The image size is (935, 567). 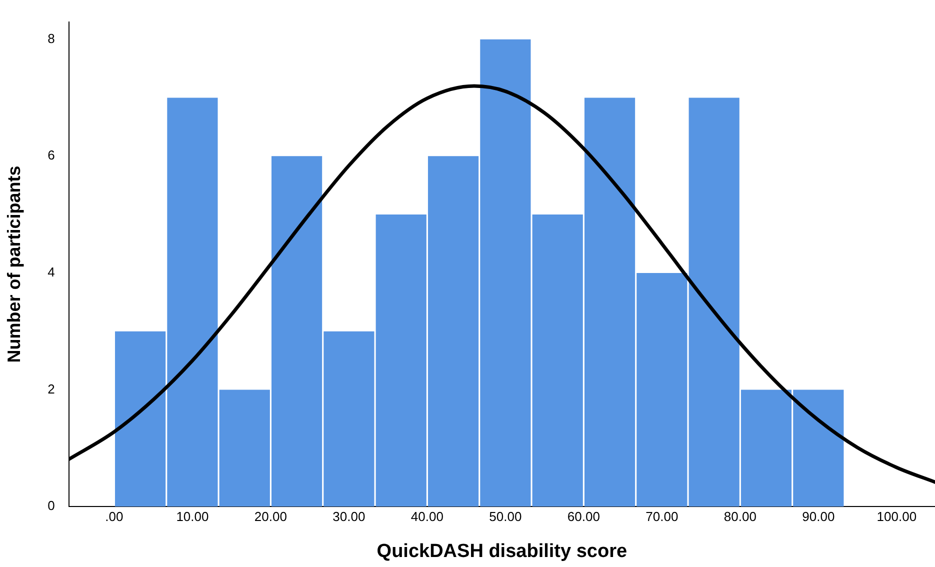 I want to click on x-tick-label: 20.00, so click(x=270, y=516).